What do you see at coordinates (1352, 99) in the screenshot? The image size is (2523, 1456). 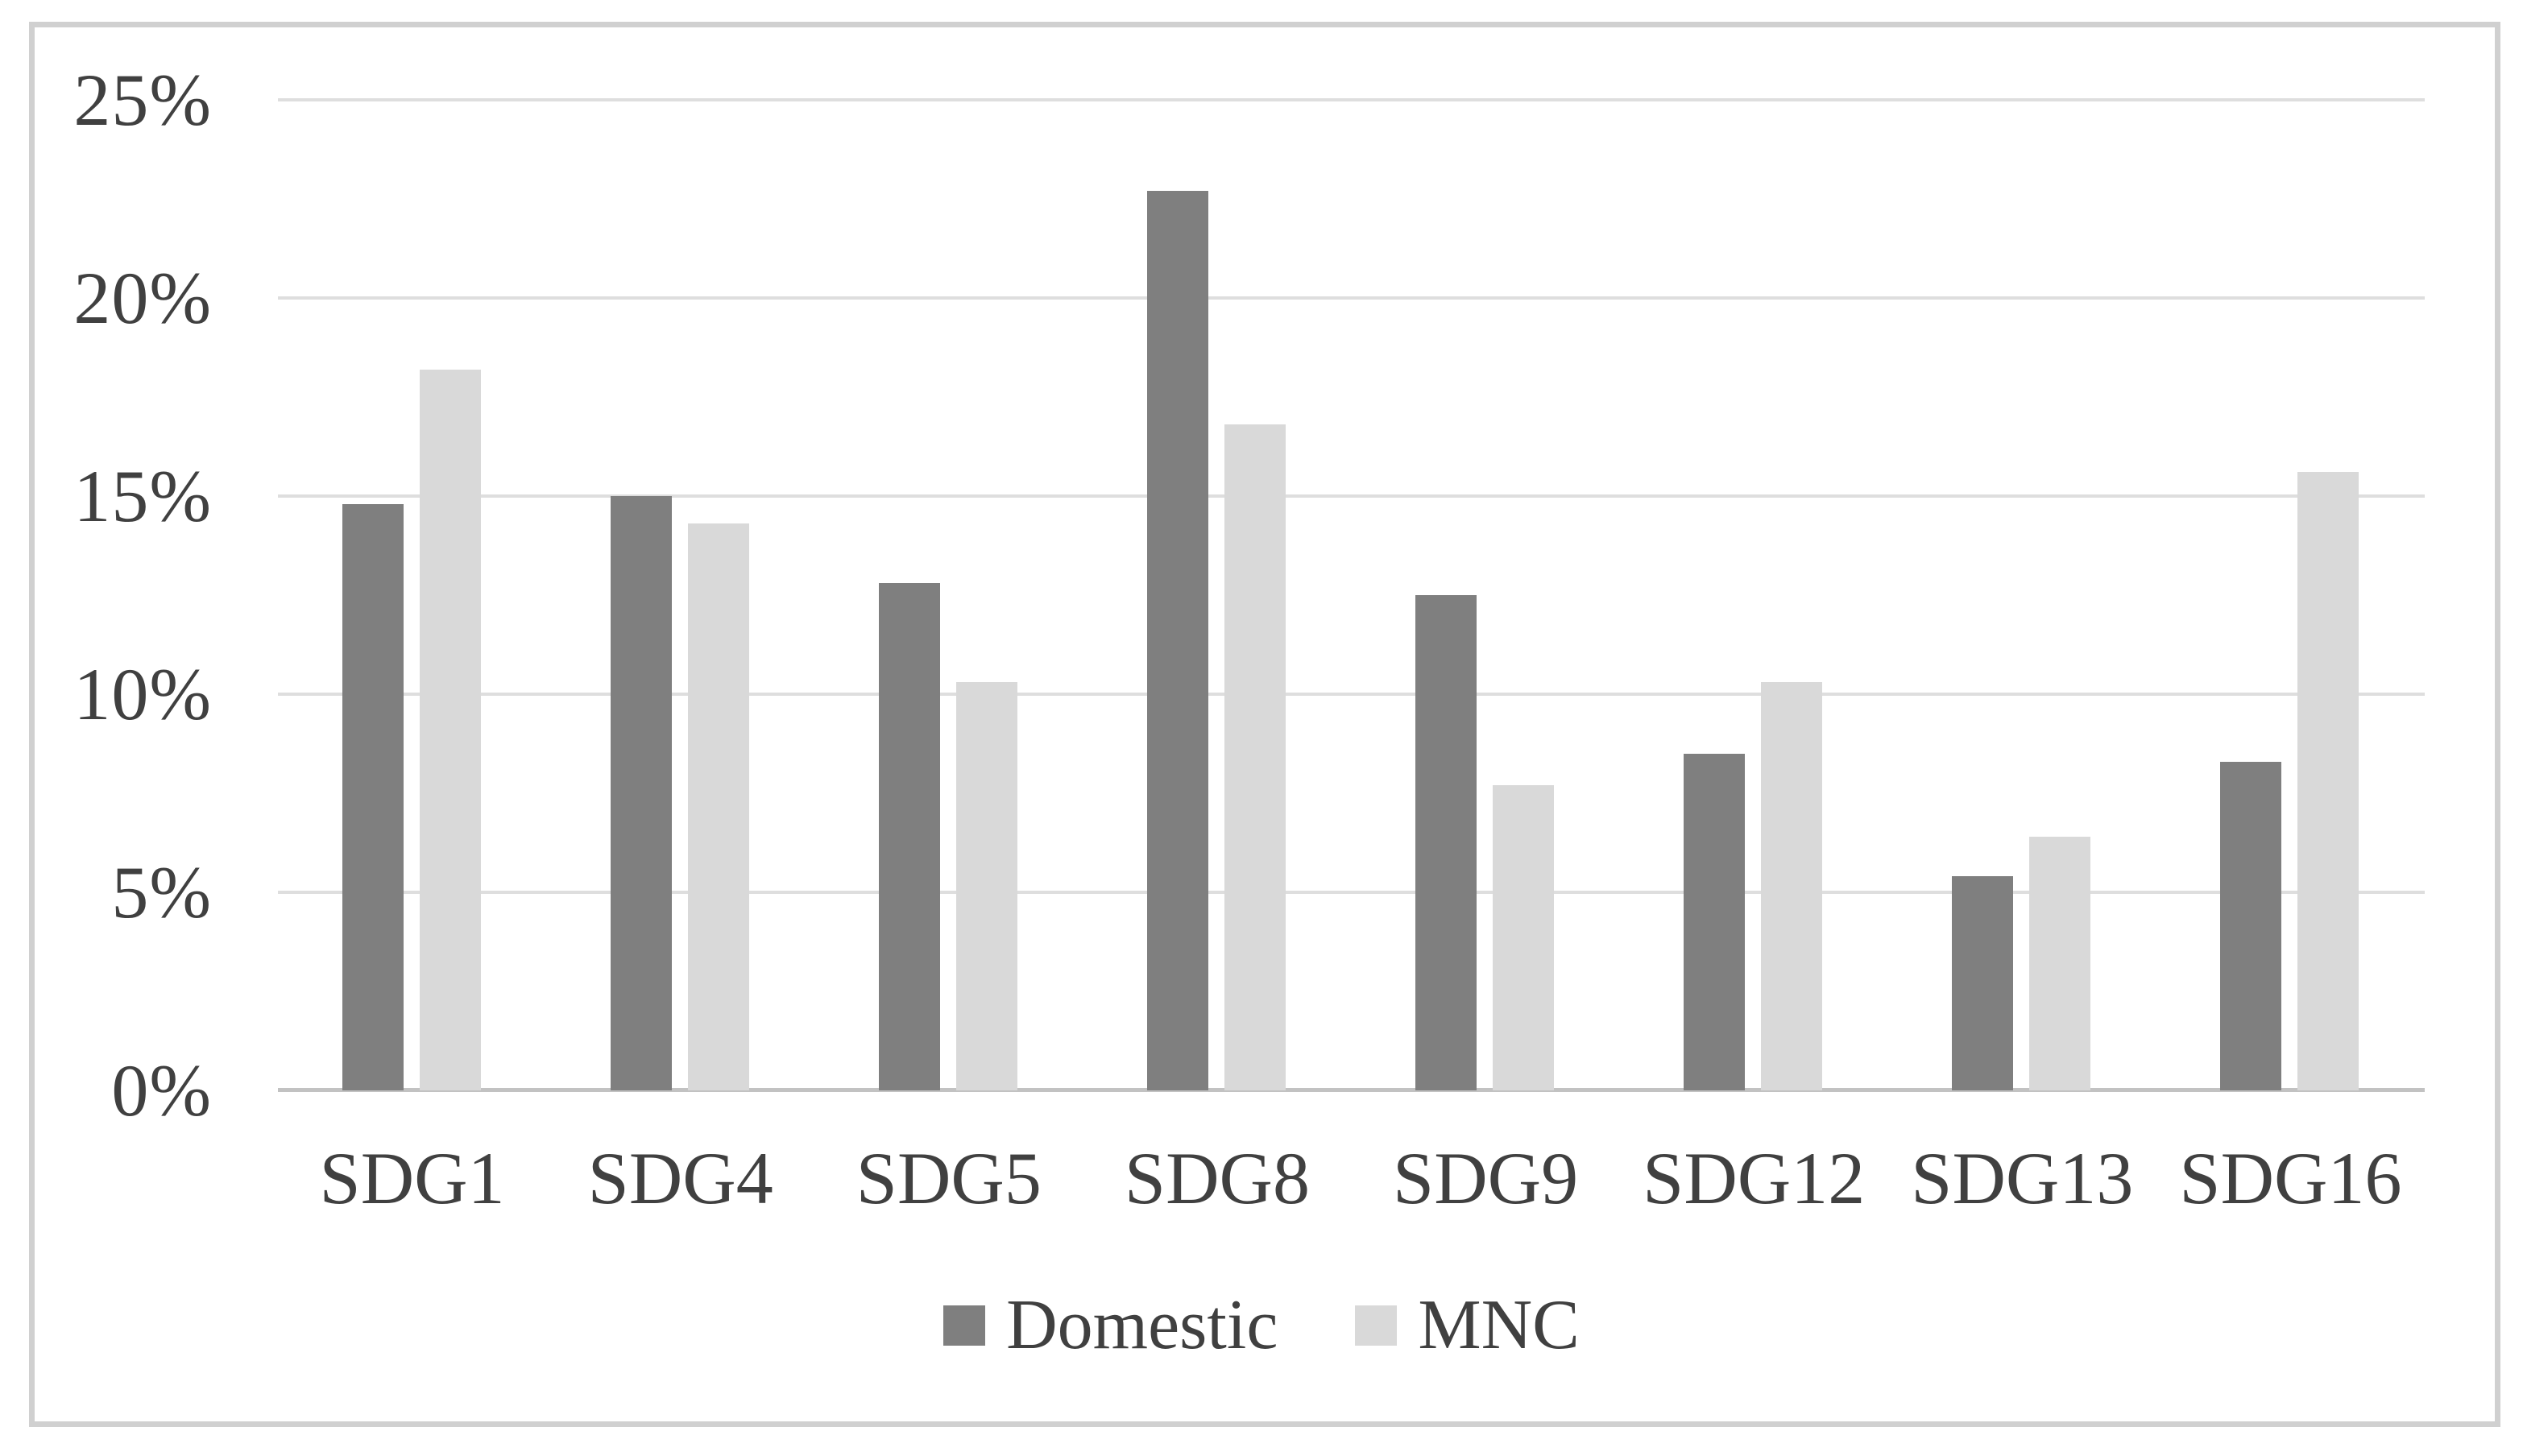 I see `gridline-25%` at bounding box center [1352, 99].